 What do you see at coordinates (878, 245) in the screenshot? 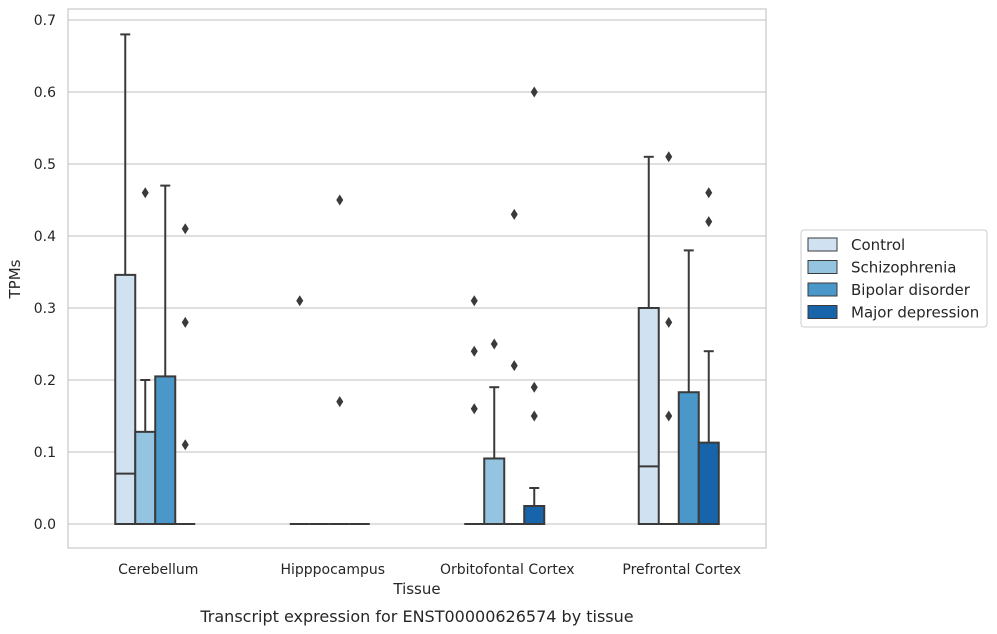
I see `legend-label: Control` at bounding box center [878, 245].